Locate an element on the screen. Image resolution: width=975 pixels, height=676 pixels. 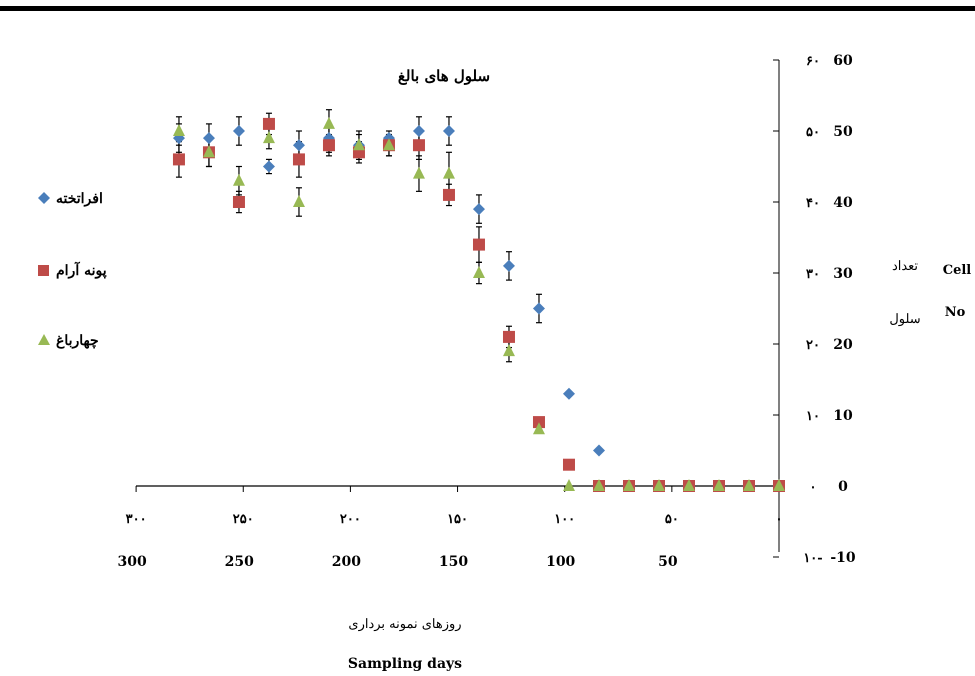
x-tick-label-en: 50 is located at coordinates (668, 562).